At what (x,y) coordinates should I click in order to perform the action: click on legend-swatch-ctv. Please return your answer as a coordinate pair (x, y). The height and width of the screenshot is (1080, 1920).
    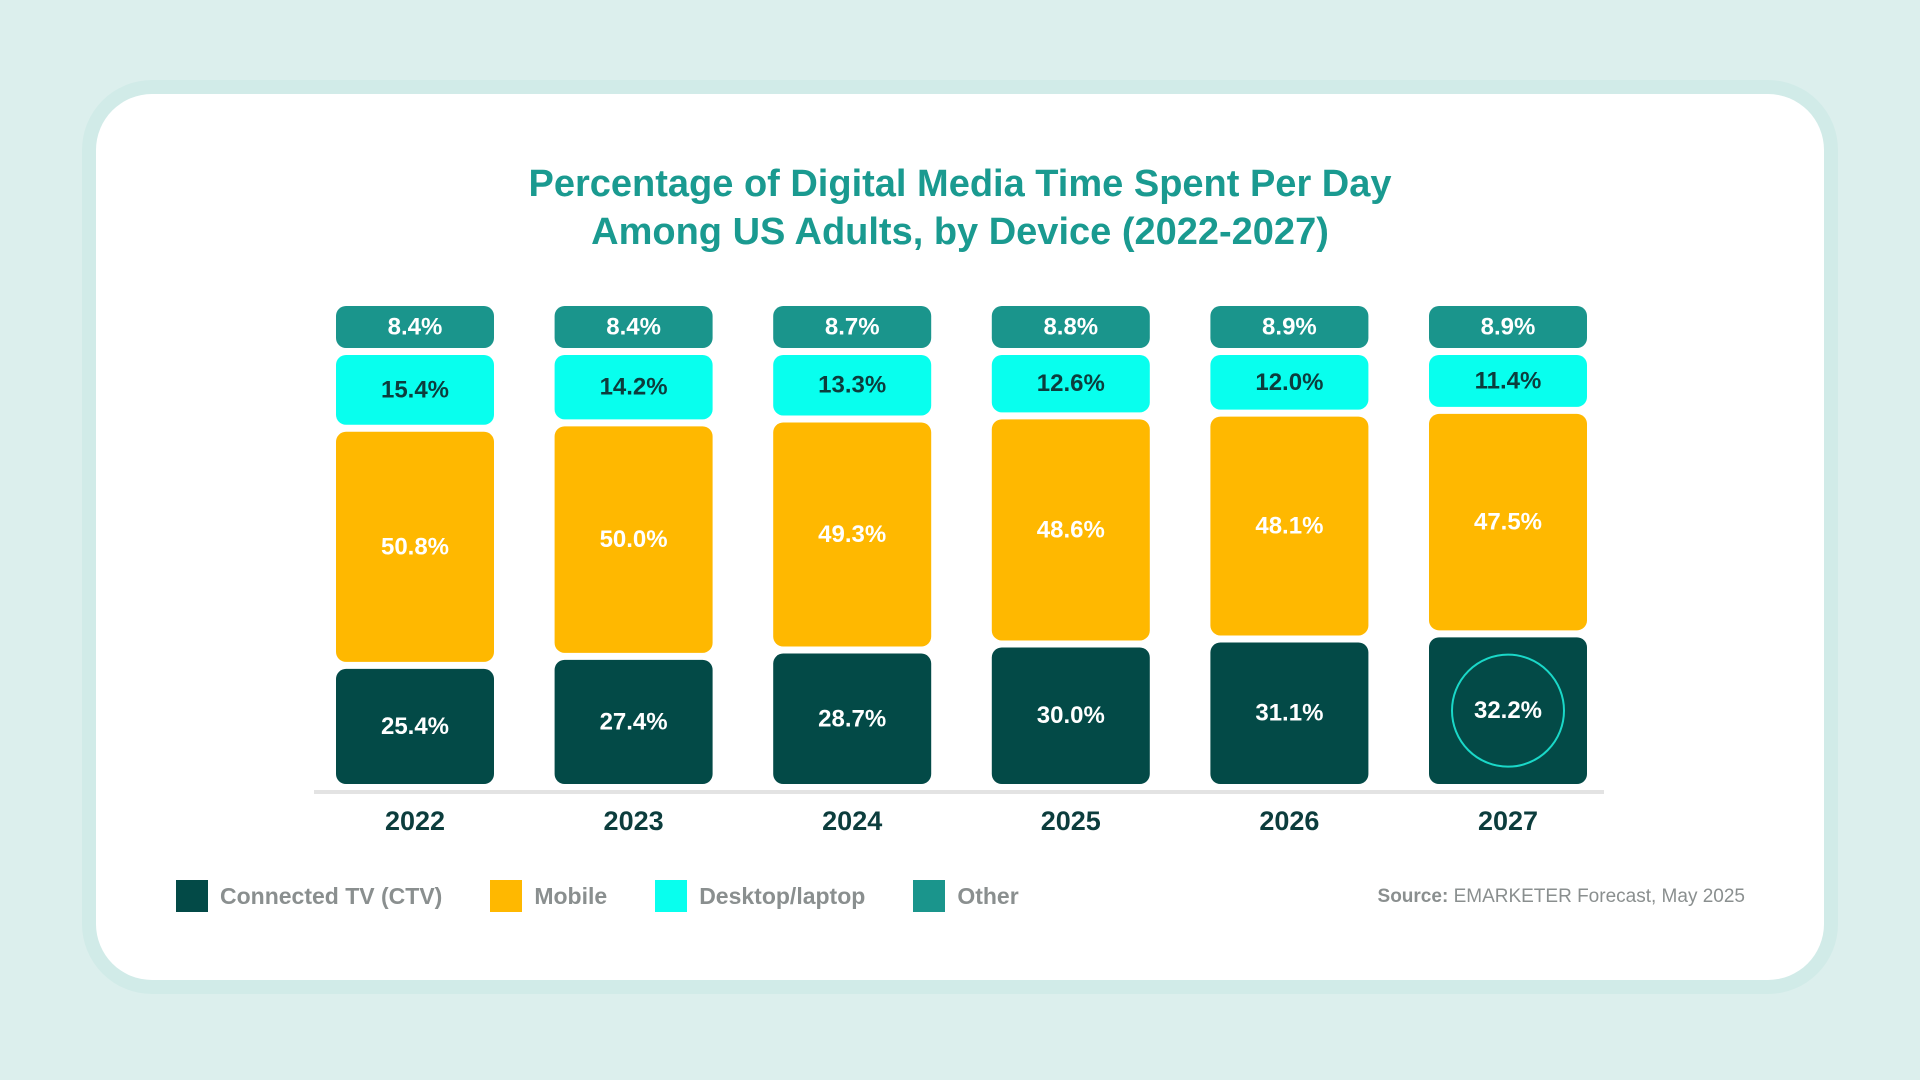
    Looking at the image, I should click on (192, 896).